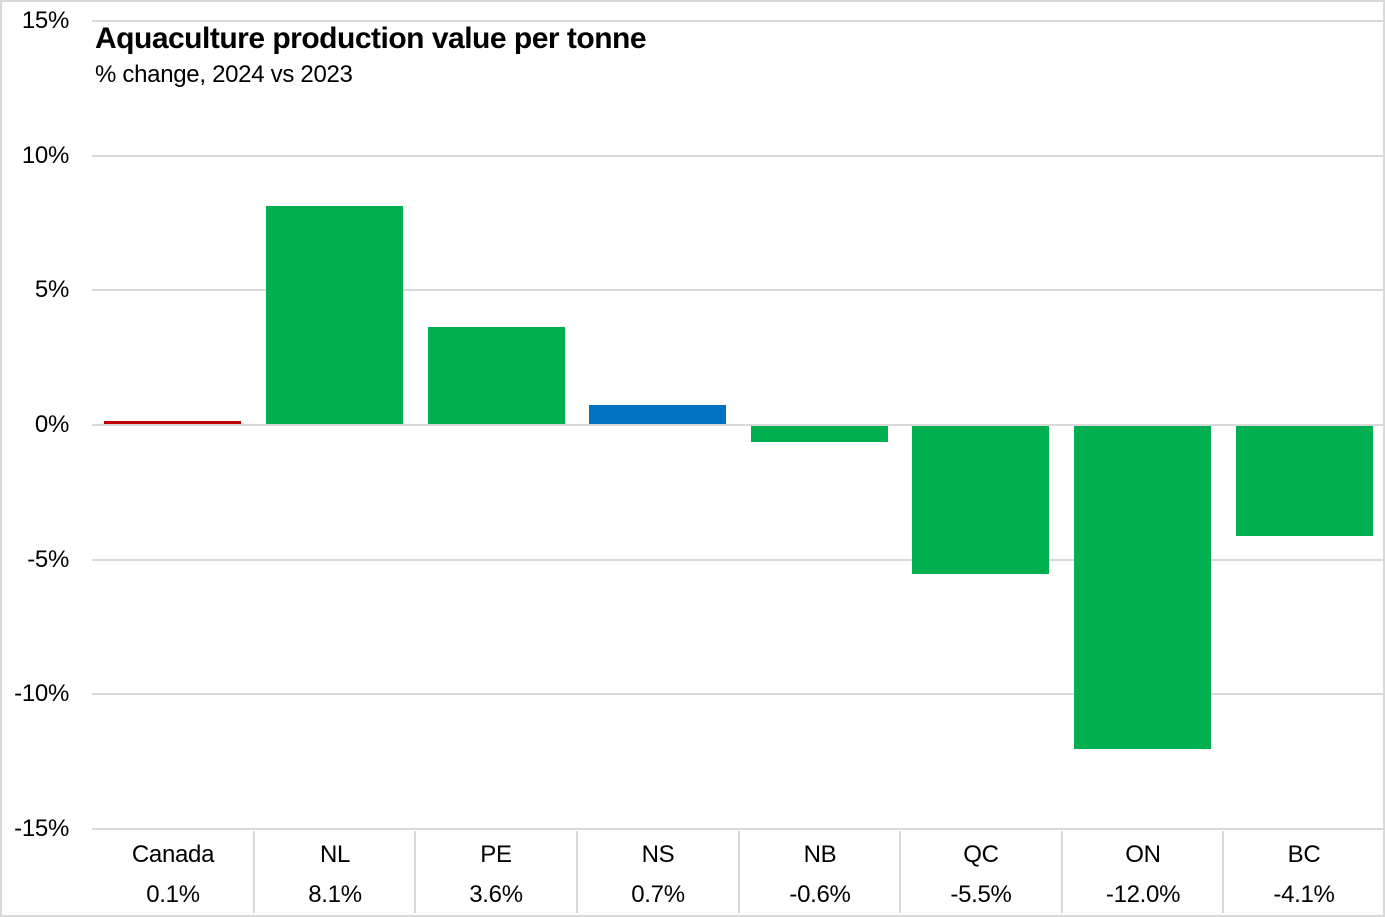 The height and width of the screenshot is (917, 1385). Describe the element at coordinates (1304, 854) in the screenshot. I see `x-axis-category-label: BC` at that location.